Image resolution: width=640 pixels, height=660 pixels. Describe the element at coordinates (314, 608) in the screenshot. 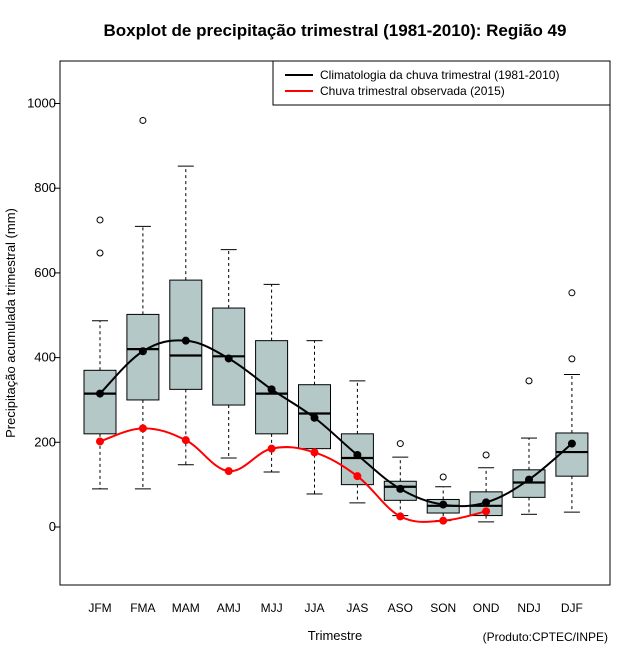

I see `x-tick-label: JJA` at that location.